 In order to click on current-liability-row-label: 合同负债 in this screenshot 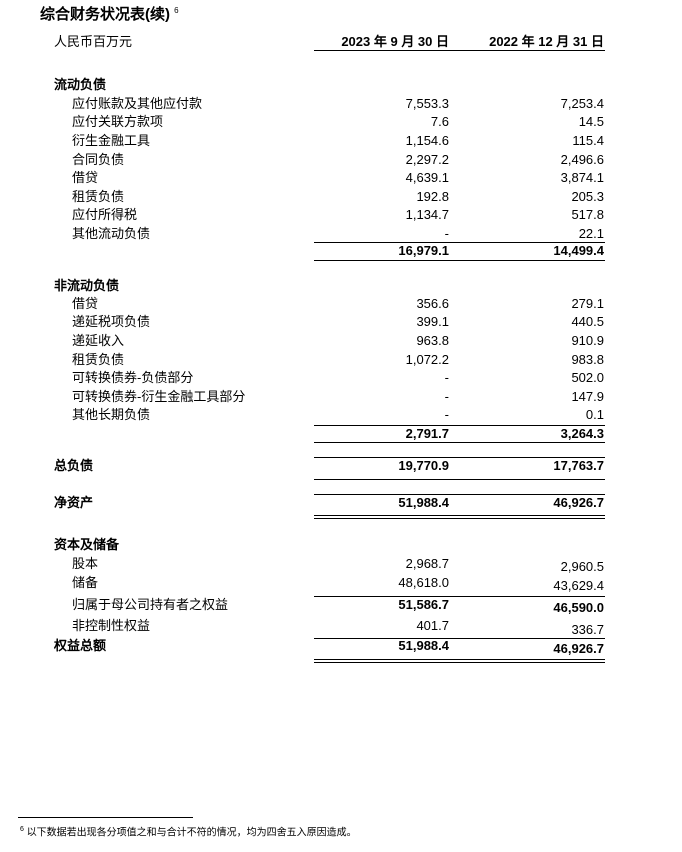, I will do `click(98, 159)`.